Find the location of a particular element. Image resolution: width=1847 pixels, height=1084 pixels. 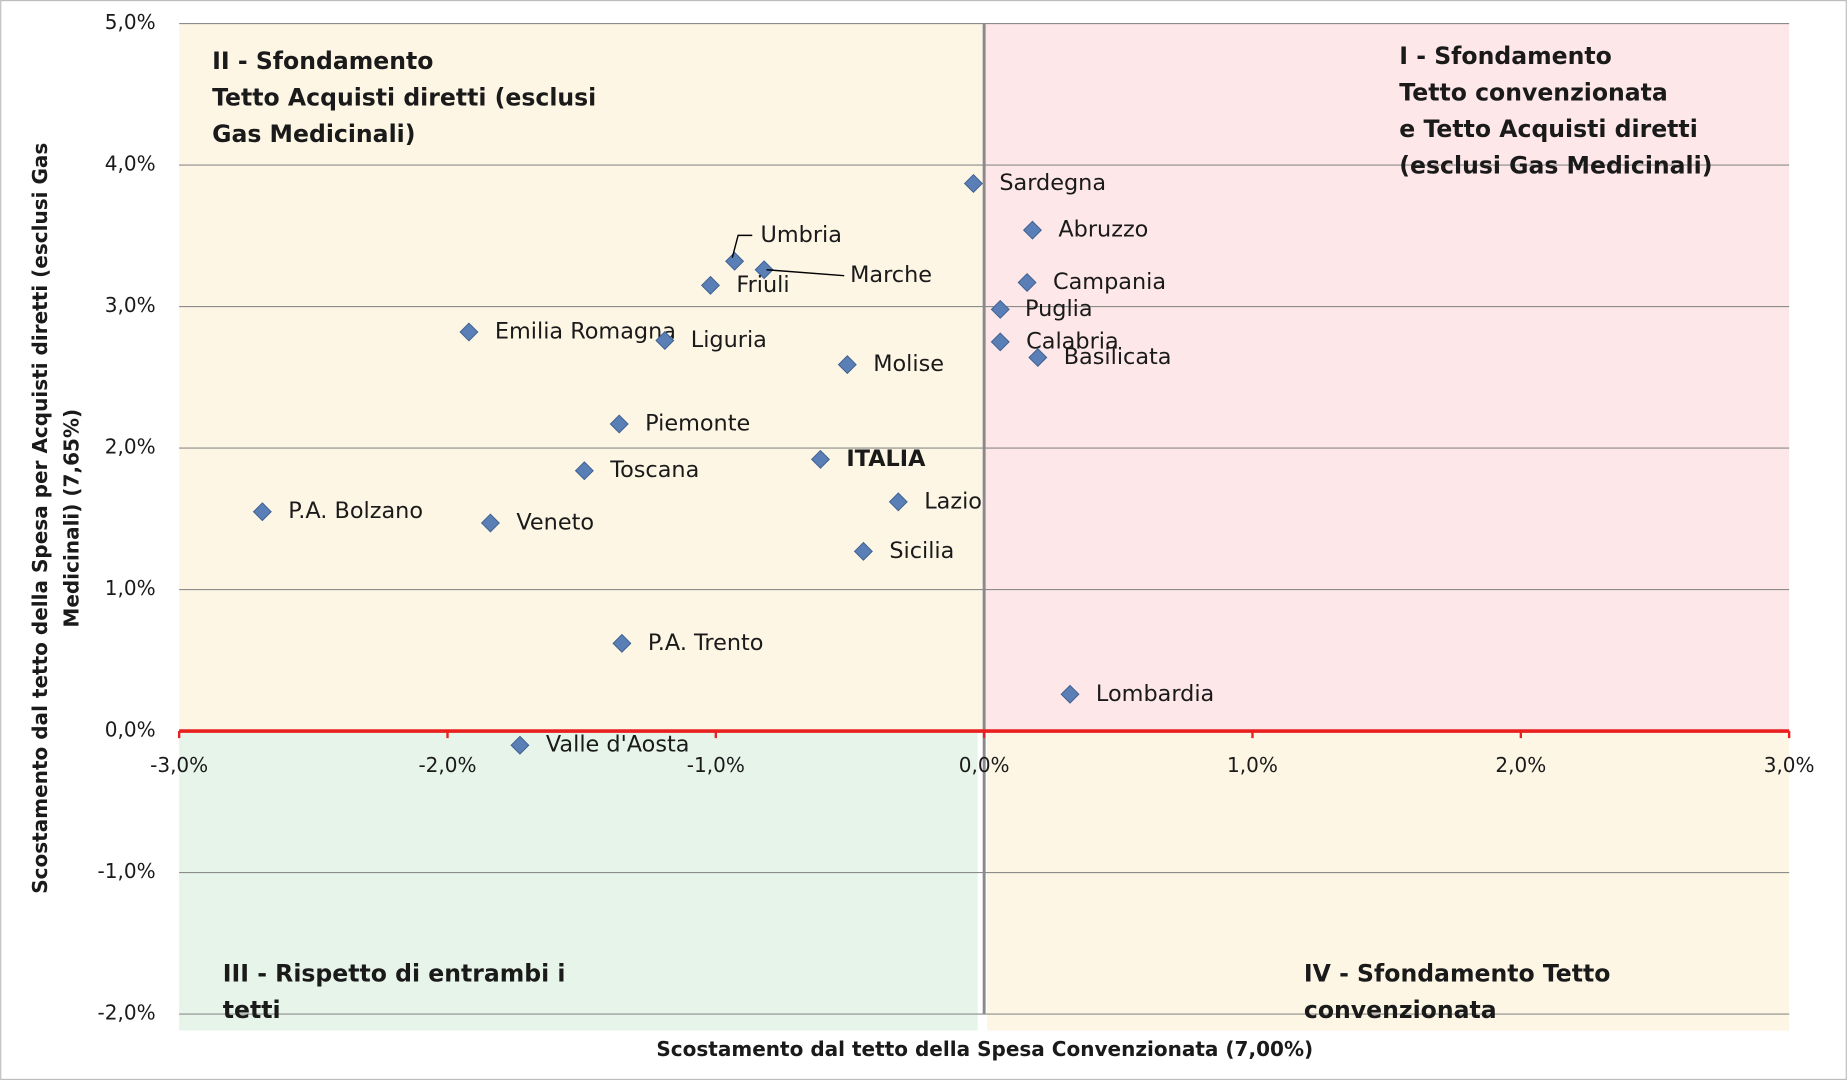

point-label: Lombardia is located at coordinates (1155, 694).